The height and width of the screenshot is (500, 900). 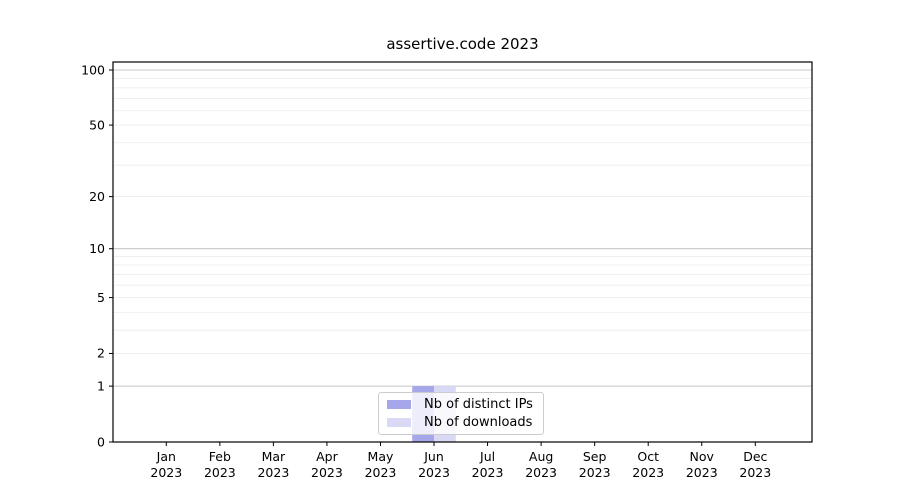 I want to click on x-tick-label-year-nov: 2023, so click(x=702, y=472).